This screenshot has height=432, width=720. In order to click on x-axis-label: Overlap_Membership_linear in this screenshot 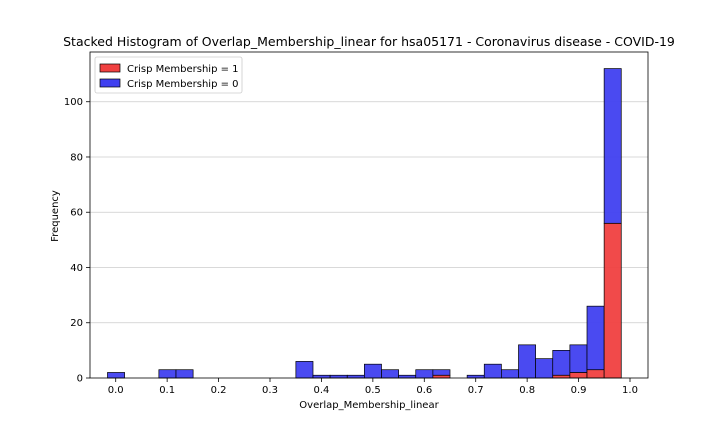, I will do `click(369, 405)`.